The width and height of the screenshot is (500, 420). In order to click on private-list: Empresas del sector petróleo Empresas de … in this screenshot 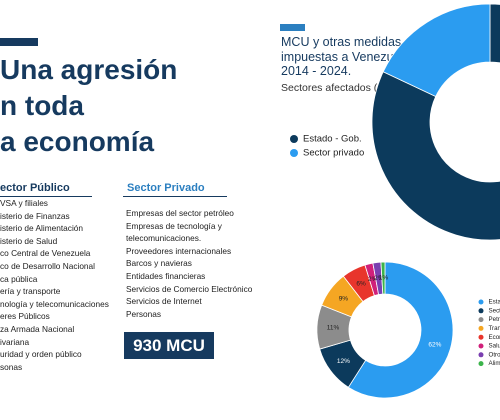, I will do `click(196, 263)`.